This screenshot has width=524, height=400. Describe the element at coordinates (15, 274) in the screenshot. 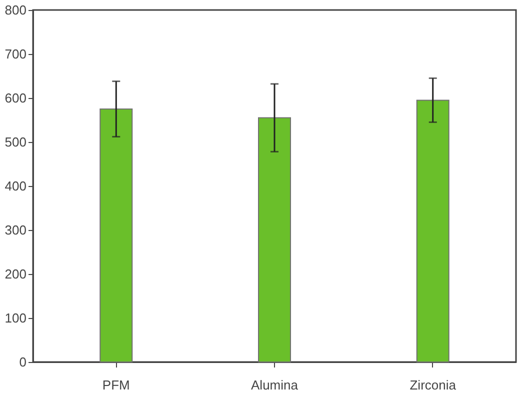

I see `y-tick-label: 200` at that location.